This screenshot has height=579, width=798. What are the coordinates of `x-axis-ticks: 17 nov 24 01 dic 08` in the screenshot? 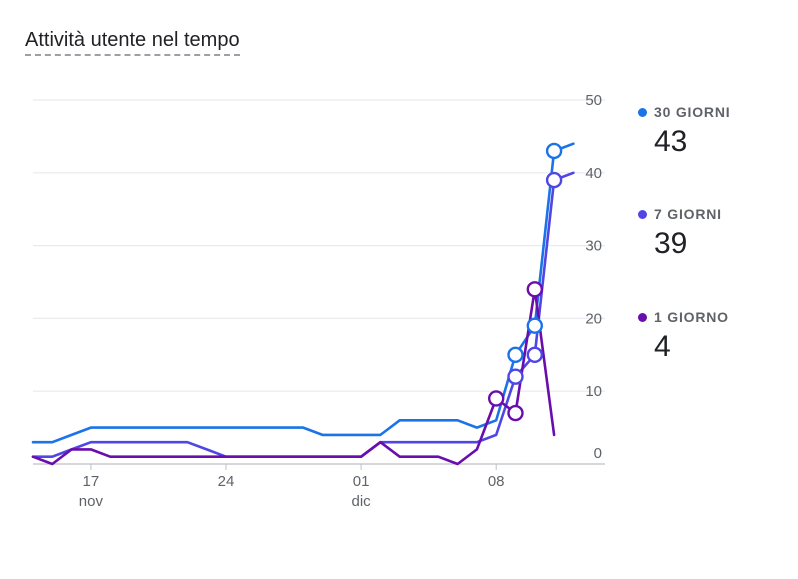 It's located at (292, 487).